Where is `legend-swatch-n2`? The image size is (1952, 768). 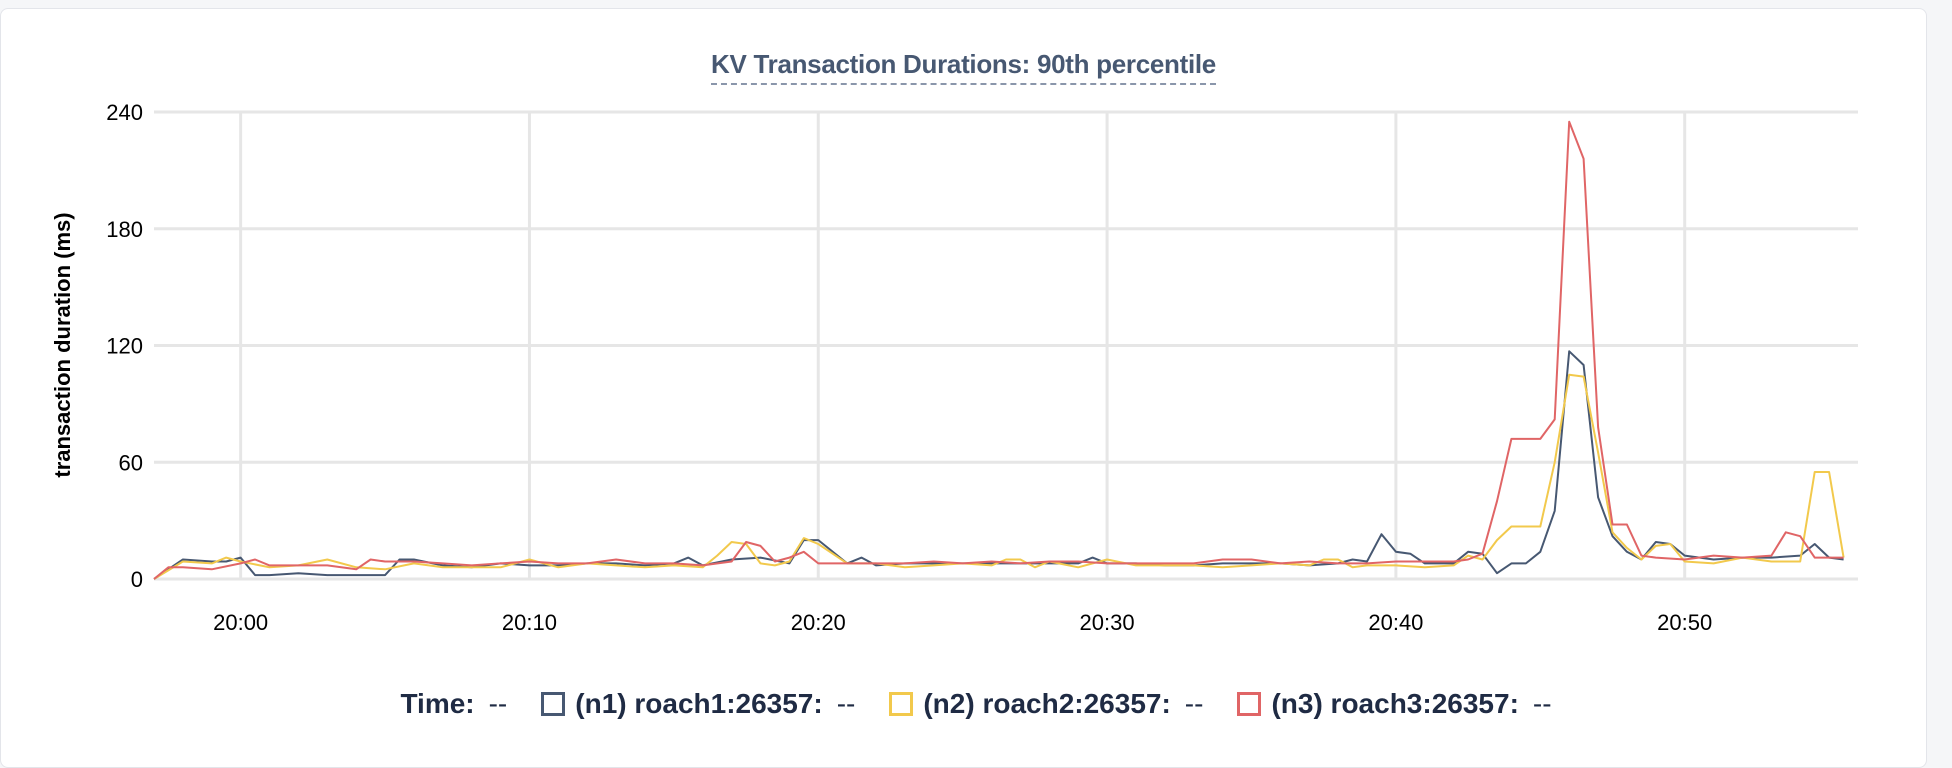 legend-swatch-n2 is located at coordinates (901, 704).